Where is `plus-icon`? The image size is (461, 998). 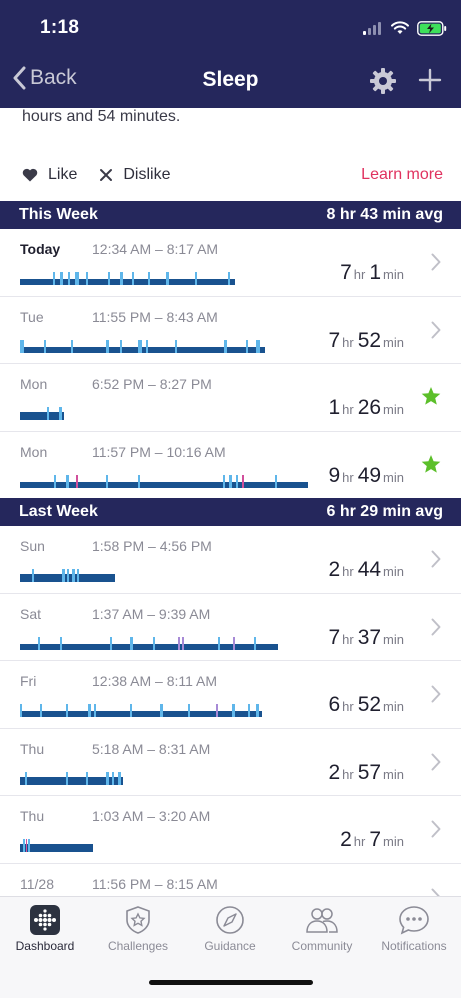 plus-icon is located at coordinates (430, 80).